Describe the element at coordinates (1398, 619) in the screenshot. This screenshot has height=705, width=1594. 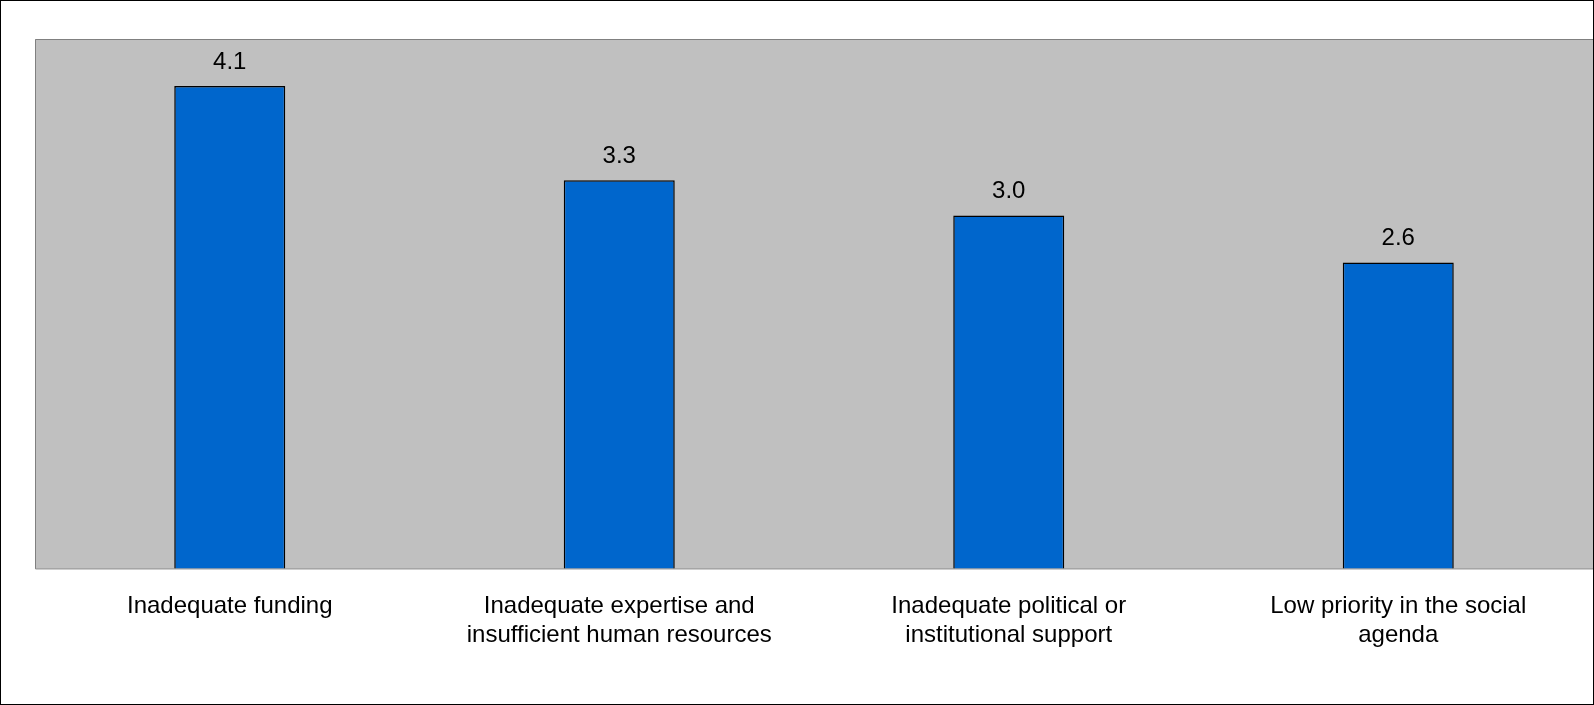
I see `x-tick-label: Low priority in the social agenda` at that location.